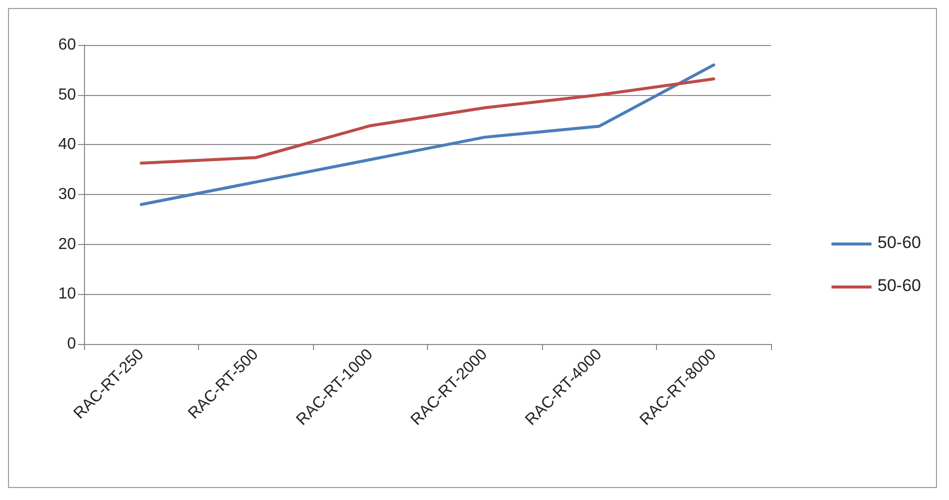 The image size is (949, 500). Describe the element at coordinates (71, 344) in the screenshot. I see `y-tick-label: 0` at that location.